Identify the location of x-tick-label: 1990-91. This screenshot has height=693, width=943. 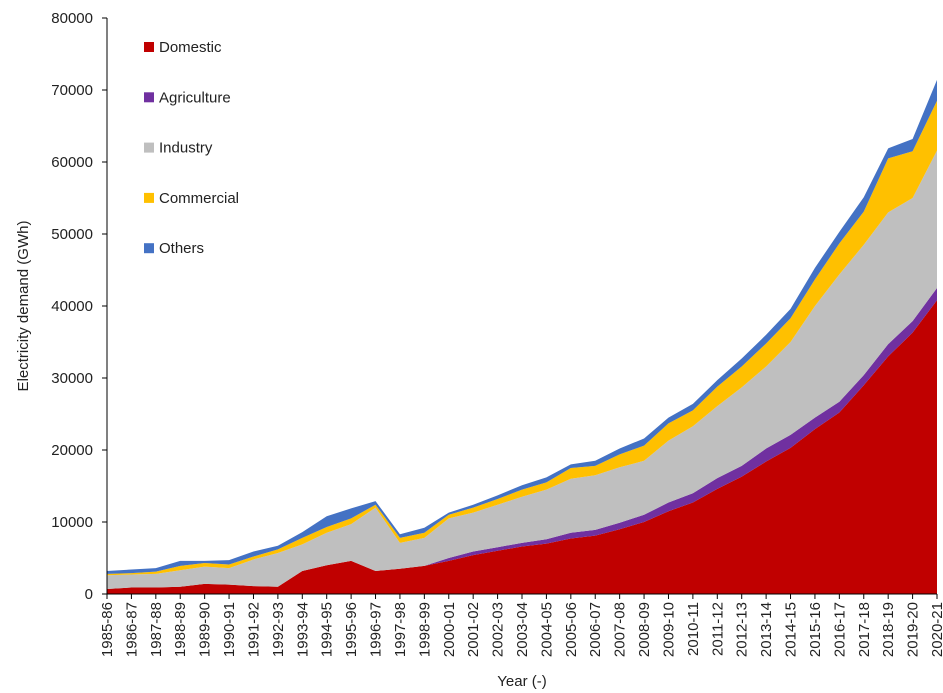
(229, 629).